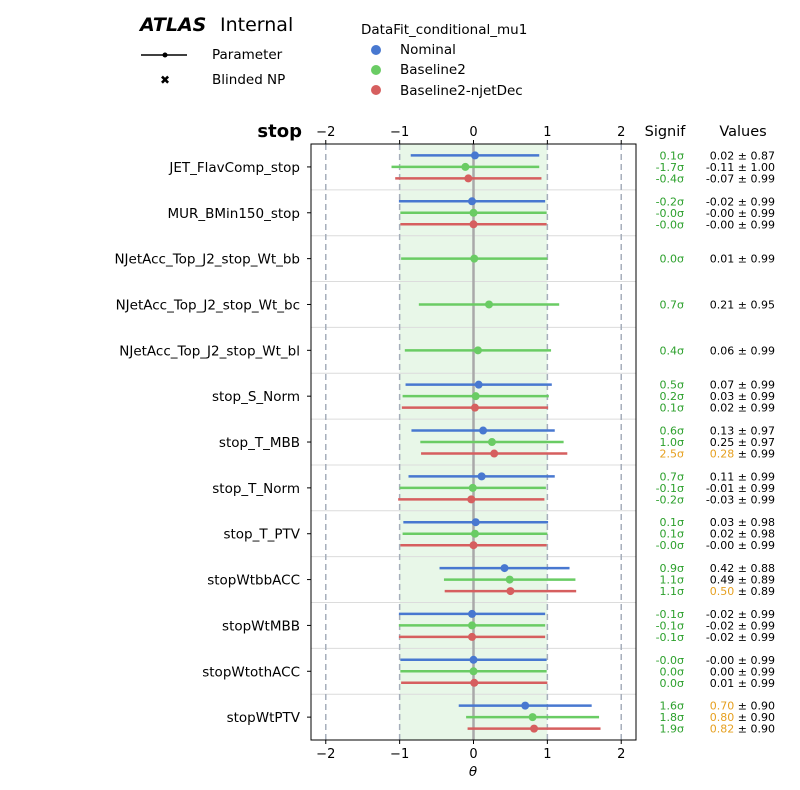 This screenshot has height=790, width=800. What do you see at coordinates (172, 25) in the screenshot?
I see `atlas-label: ATLAS` at bounding box center [172, 25].